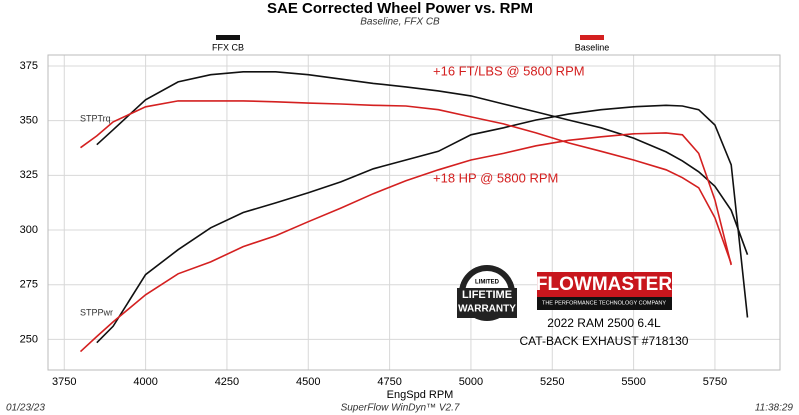  I want to click on footer-time: 11:38:29, so click(774, 408).